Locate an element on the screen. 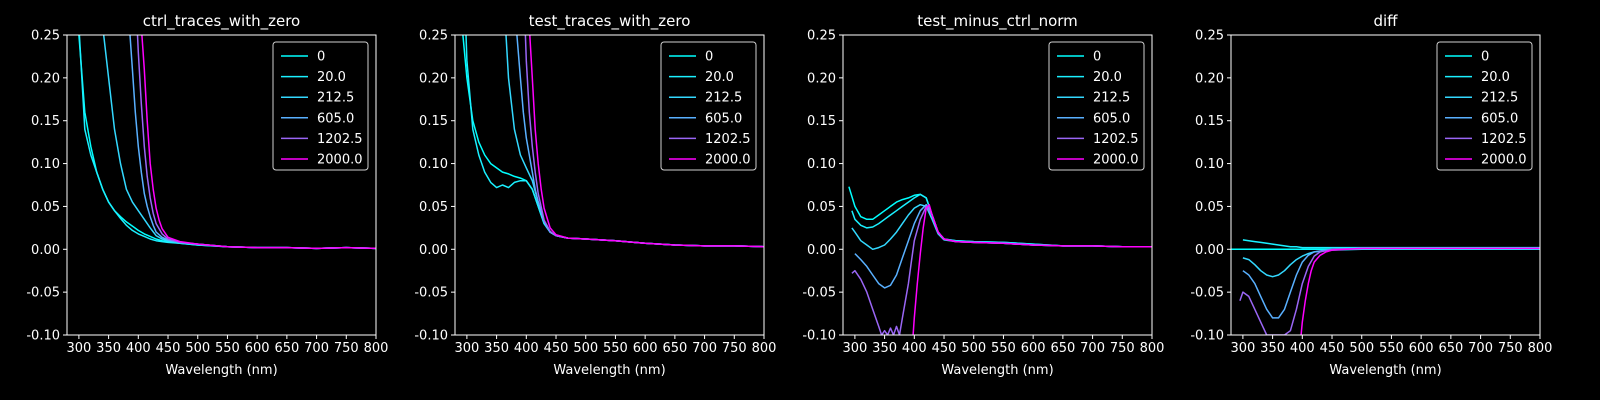 This screenshot has width=1600, height=400. chart-title: ctrl_traces_with_zero is located at coordinates (221, 21).